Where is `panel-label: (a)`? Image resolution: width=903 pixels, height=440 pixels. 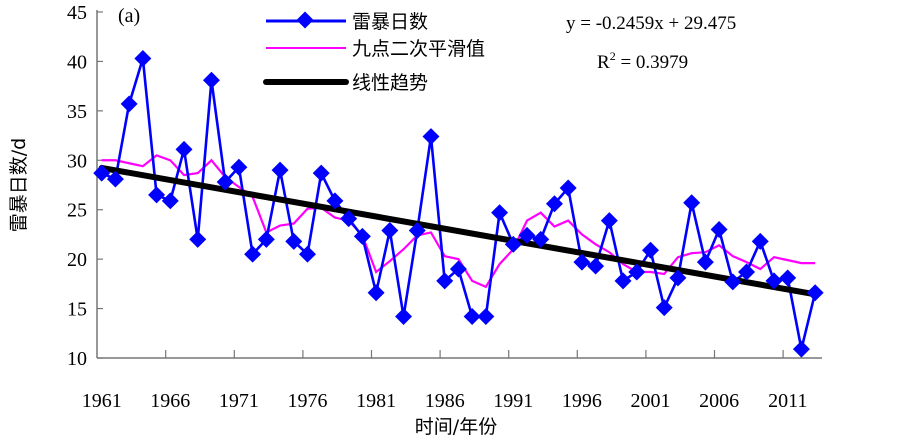 panel-label: (a) is located at coordinates (129, 16).